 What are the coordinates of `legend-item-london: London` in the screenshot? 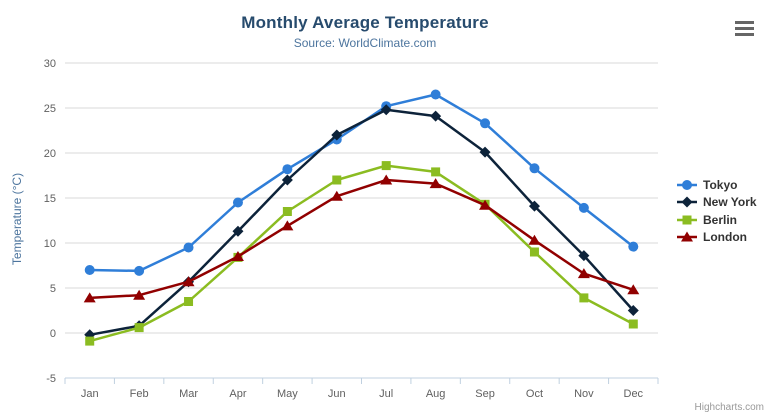 It's located at (716, 238).